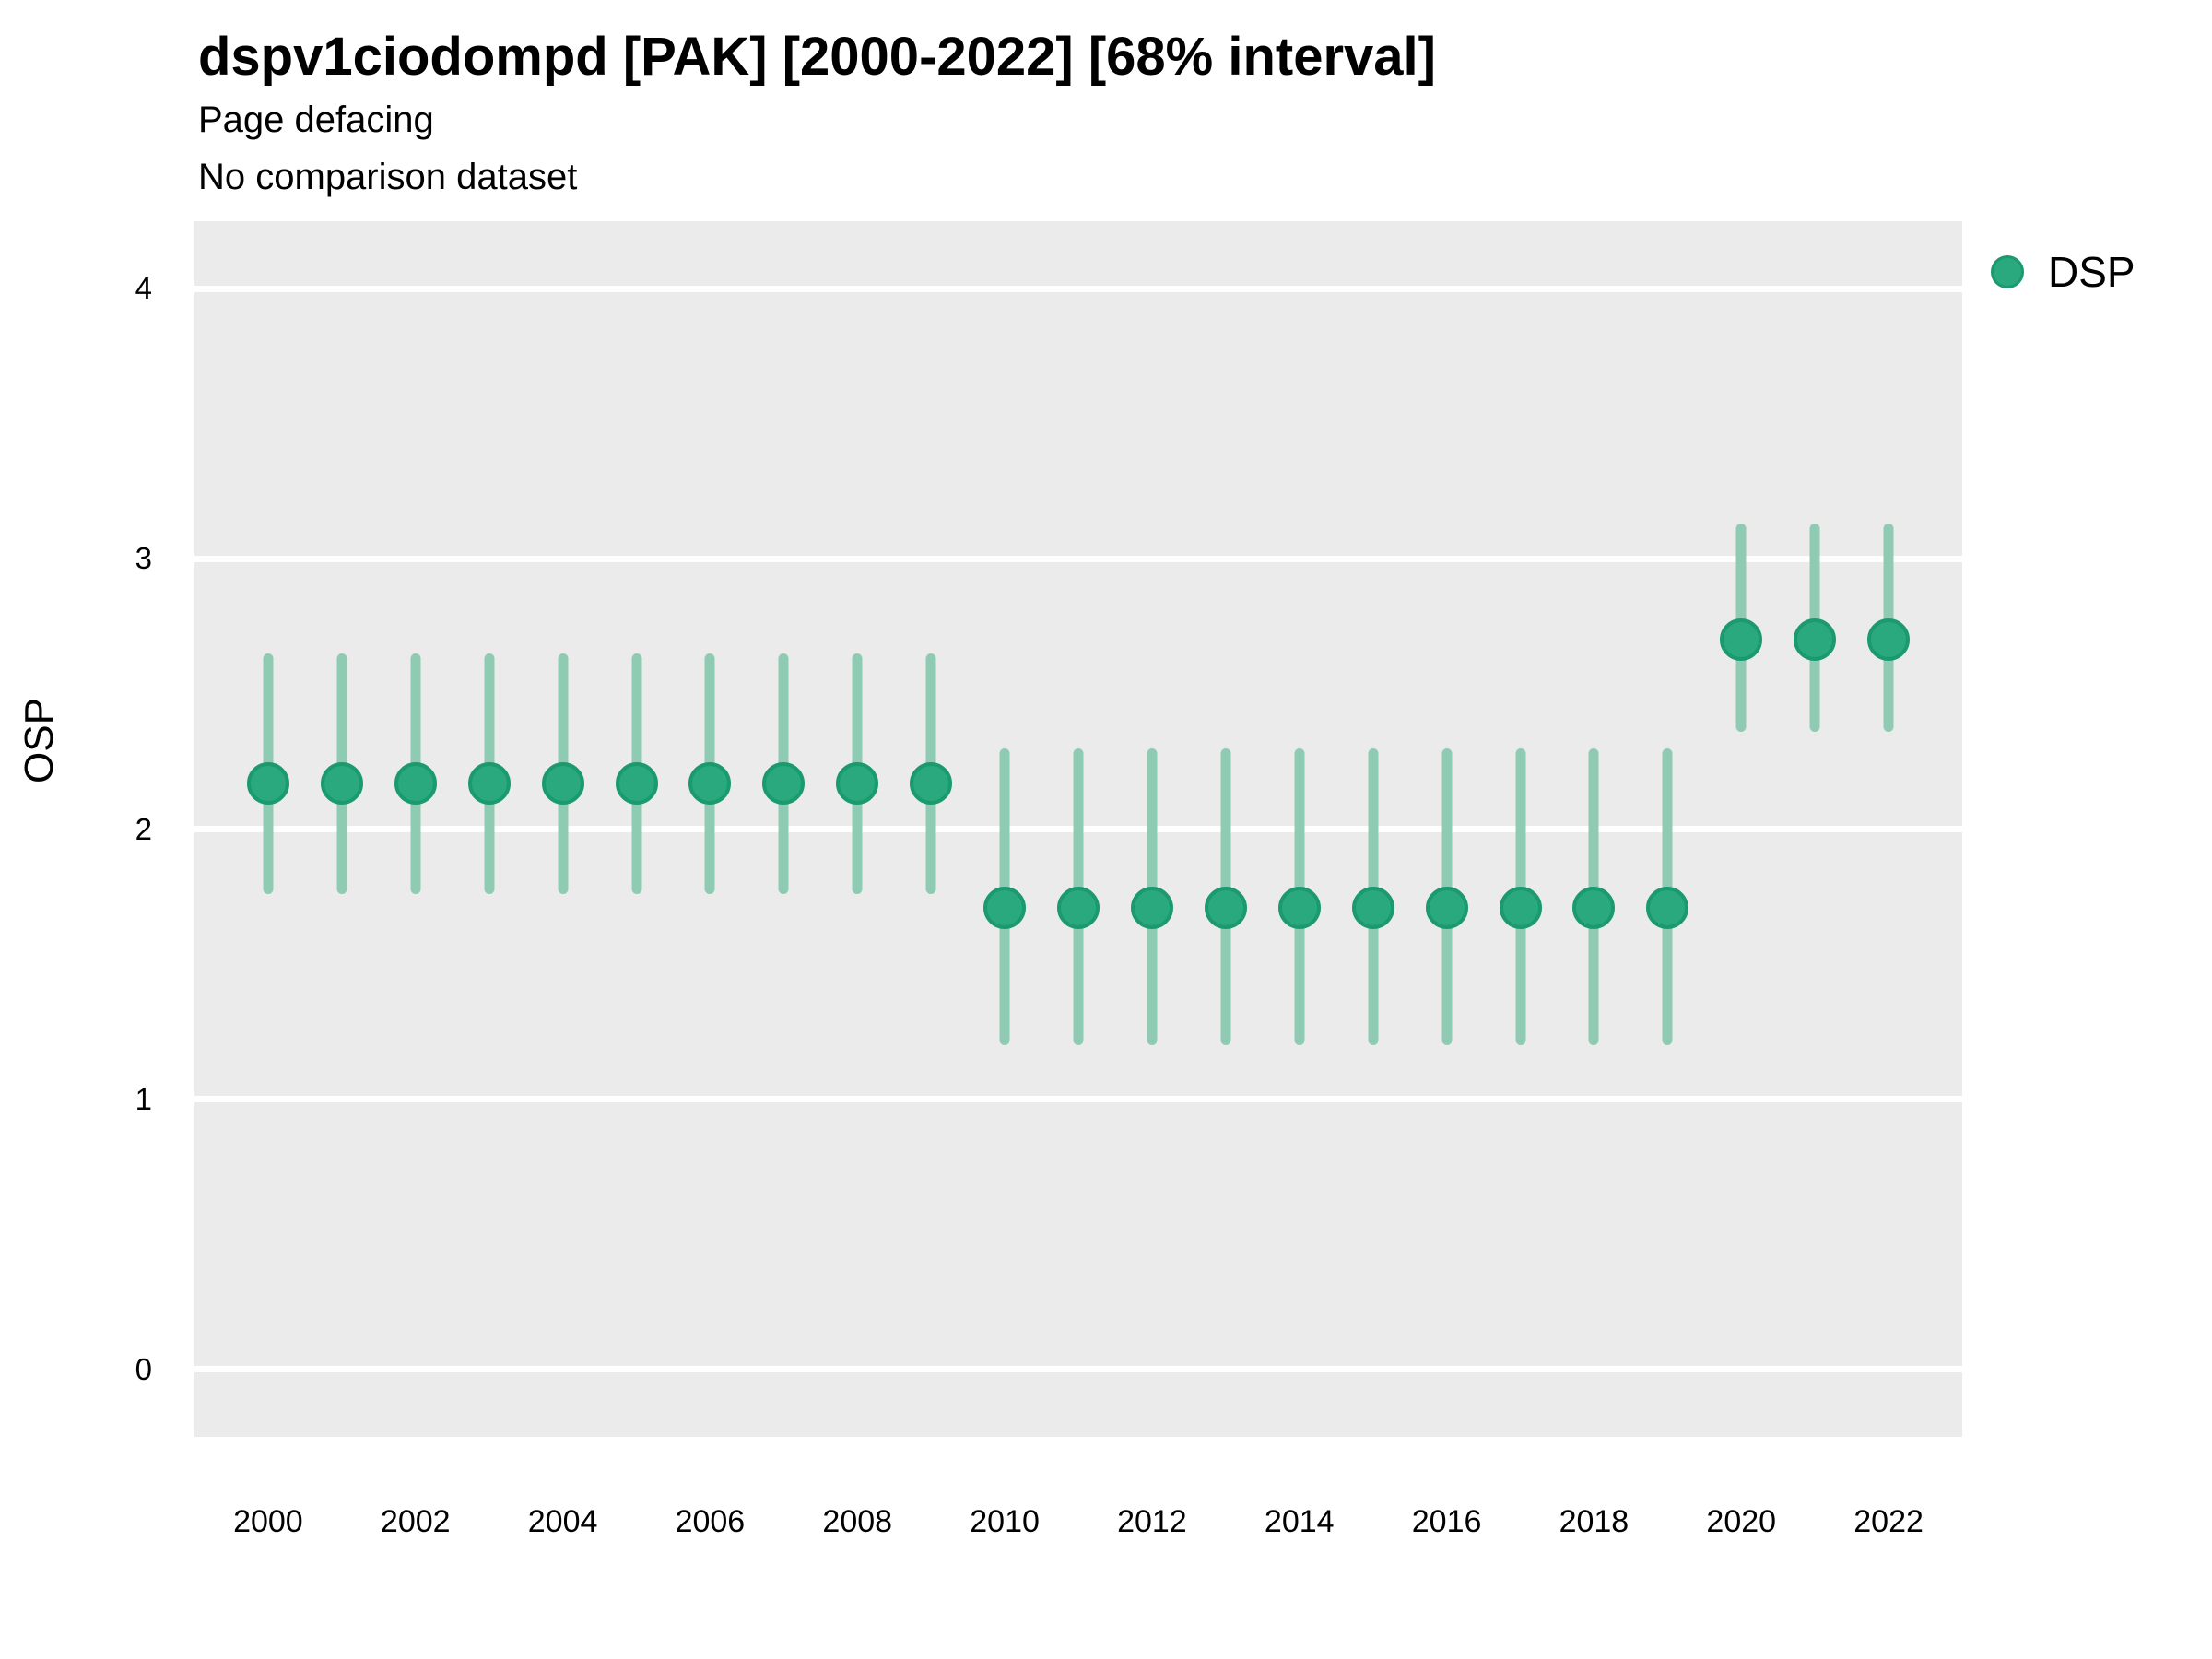  Describe the element at coordinates (2092, 272) in the screenshot. I see `legend-label: DSP` at that location.